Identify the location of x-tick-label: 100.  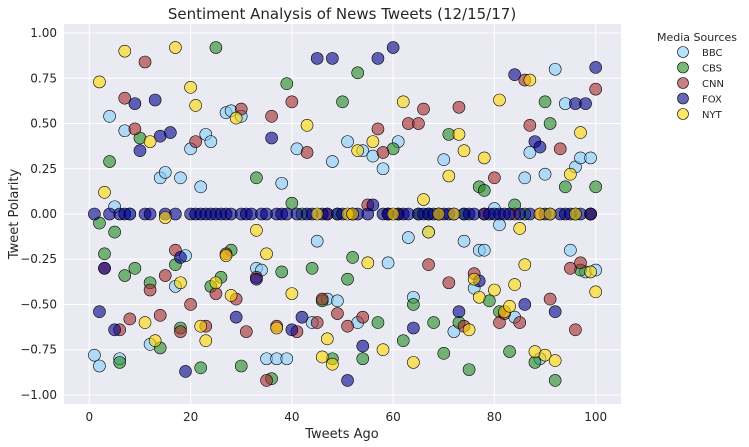
(595, 417).